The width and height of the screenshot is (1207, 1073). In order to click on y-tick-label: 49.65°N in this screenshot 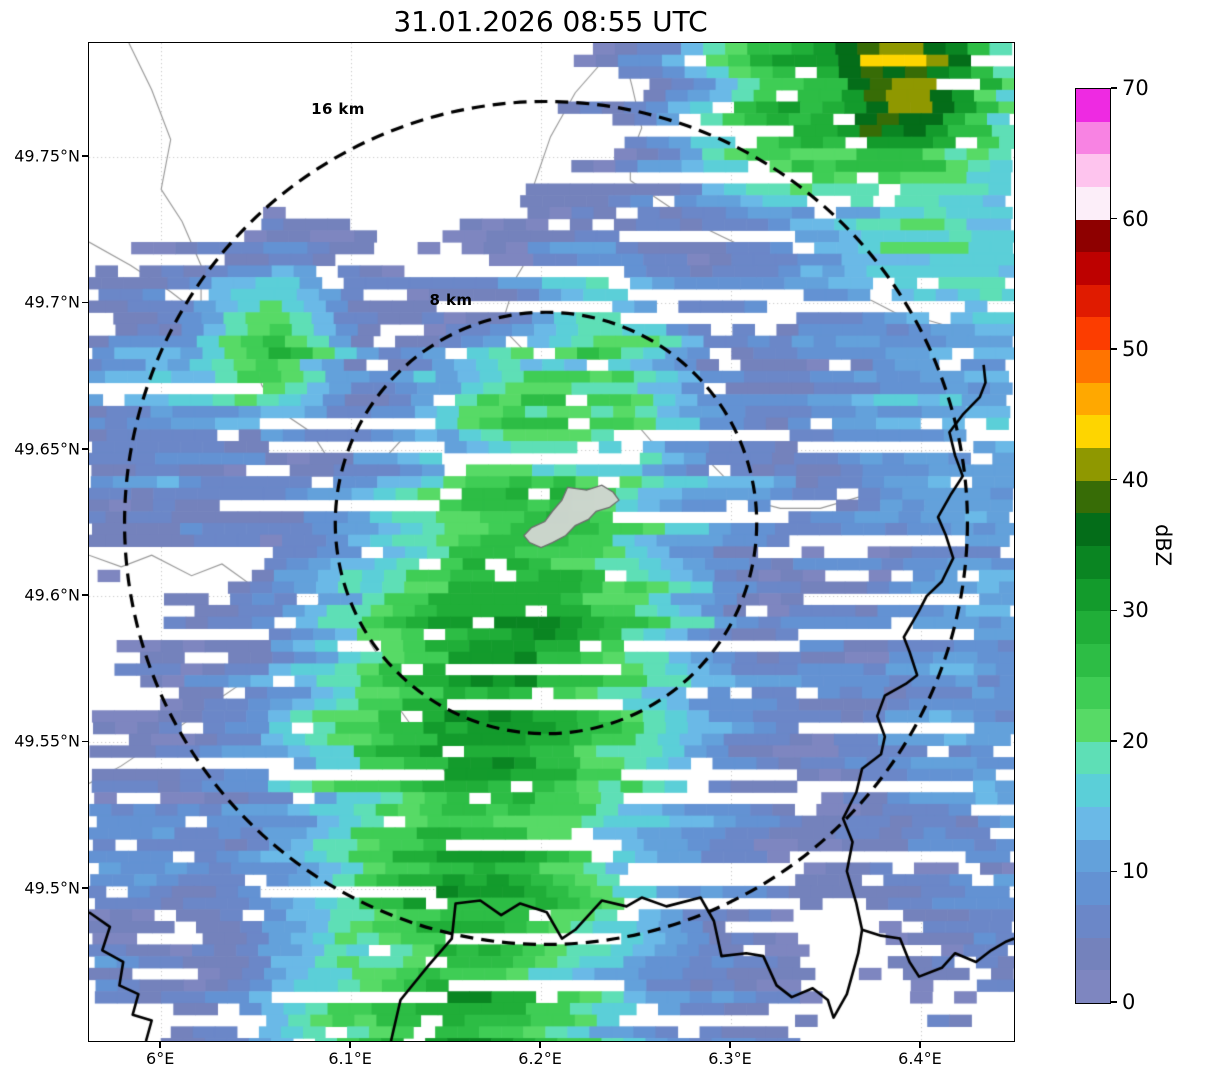, I will do `click(47, 449)`.